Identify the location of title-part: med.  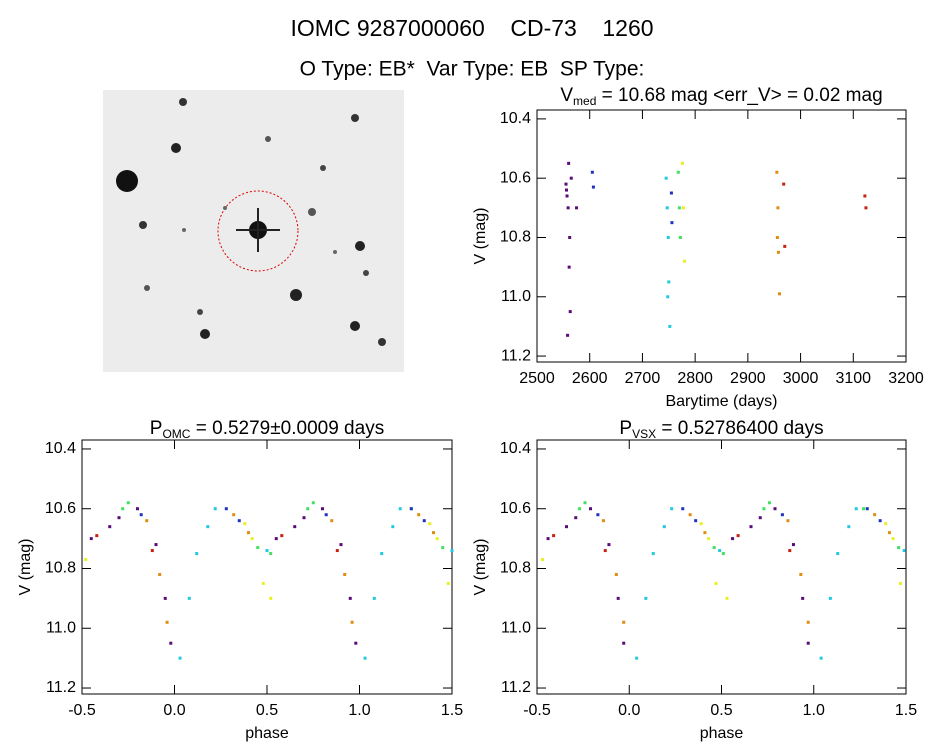
(584, 101).